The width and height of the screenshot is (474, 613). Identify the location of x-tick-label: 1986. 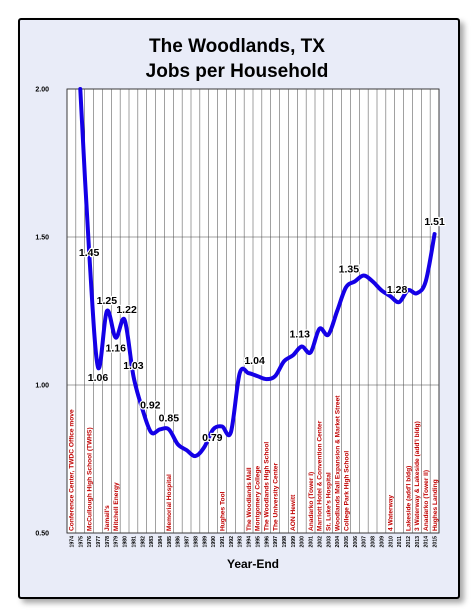
(179, 542).